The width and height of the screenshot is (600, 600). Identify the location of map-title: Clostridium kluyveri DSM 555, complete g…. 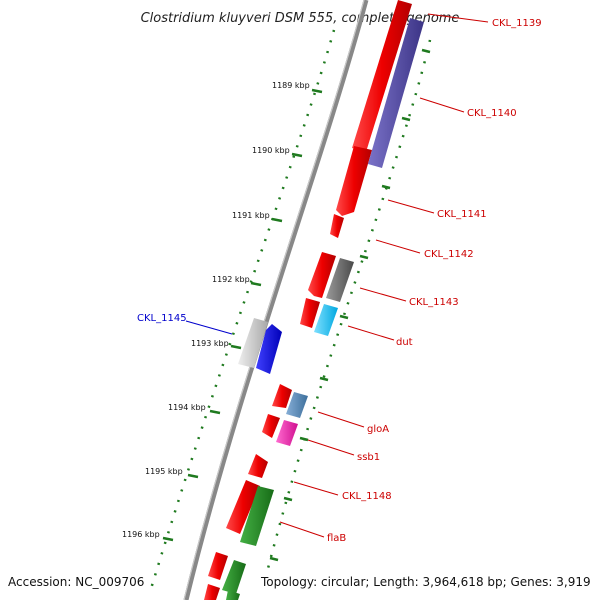
(300, 18).